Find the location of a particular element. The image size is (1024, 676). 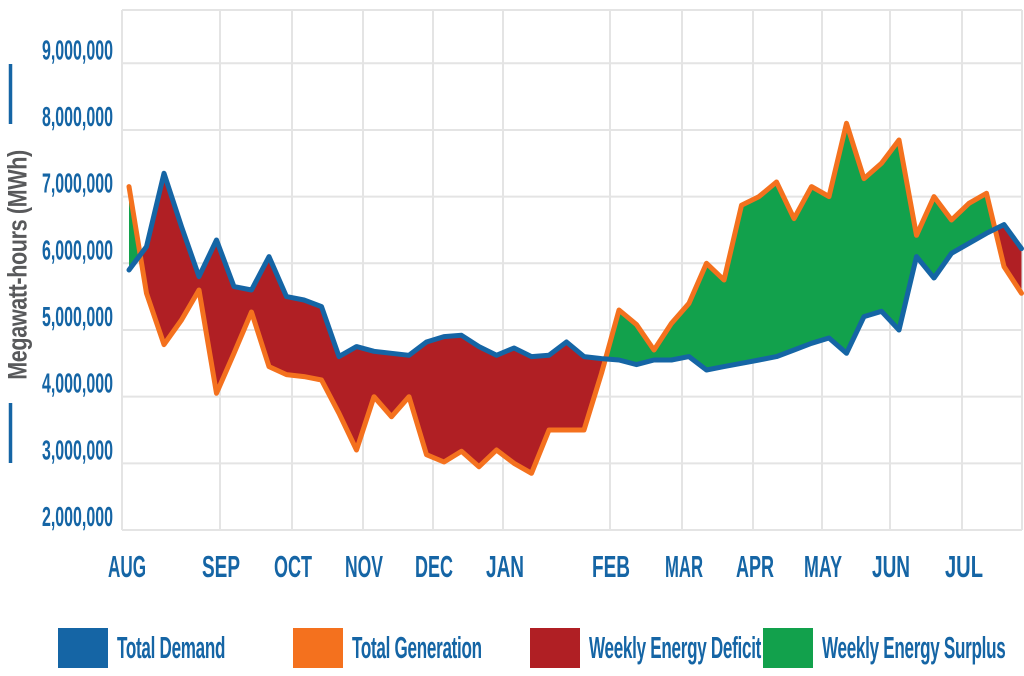

legend-item-total-generation: Total Generation is located at coordinates (440, 648).